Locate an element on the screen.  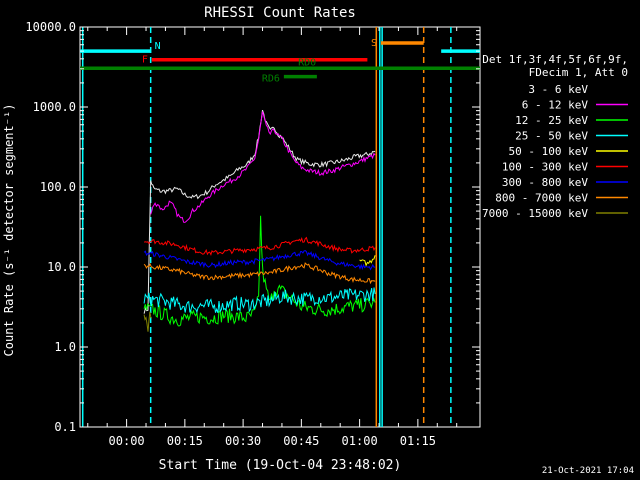
x-tick-label: 00:30 is located at coordinates (243, 441).